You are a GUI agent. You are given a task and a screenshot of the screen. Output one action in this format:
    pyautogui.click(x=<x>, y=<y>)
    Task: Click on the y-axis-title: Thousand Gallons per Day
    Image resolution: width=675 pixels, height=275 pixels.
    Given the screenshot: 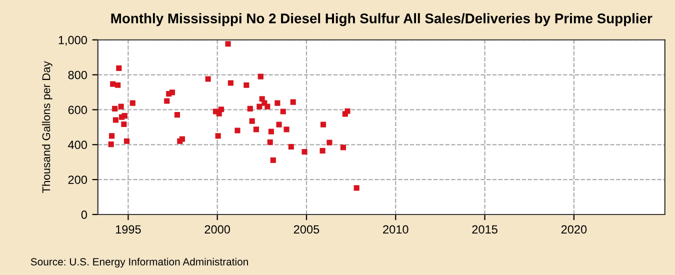 What is the action you would take?
    pyautogui.click(x=47, y=127)
    